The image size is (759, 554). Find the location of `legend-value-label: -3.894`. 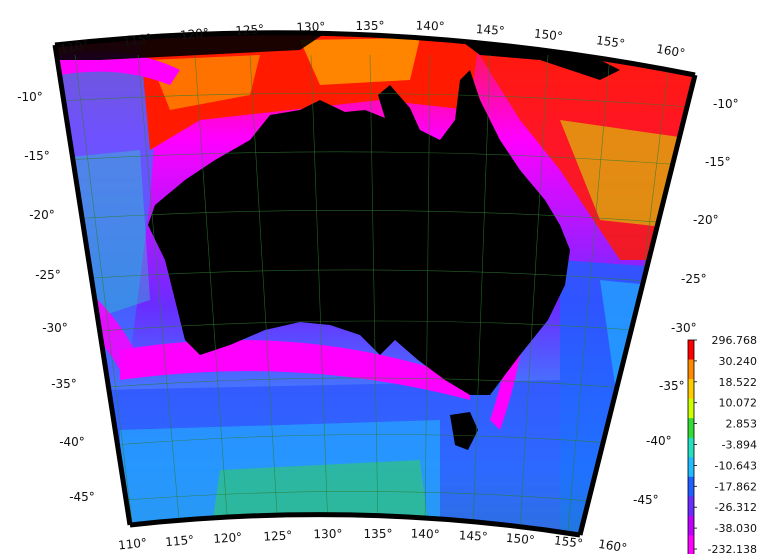

legend-value-label: -3.894 is located at coordinates (739, 445).